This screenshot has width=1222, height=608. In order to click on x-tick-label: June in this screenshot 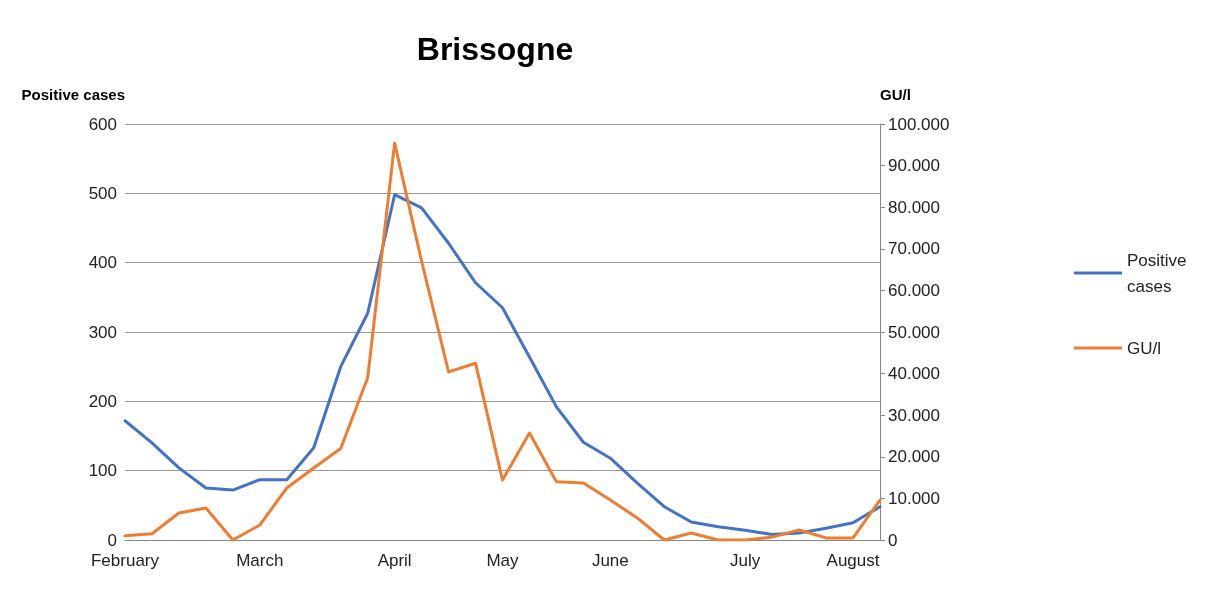, I will do `click(610, 560)`.